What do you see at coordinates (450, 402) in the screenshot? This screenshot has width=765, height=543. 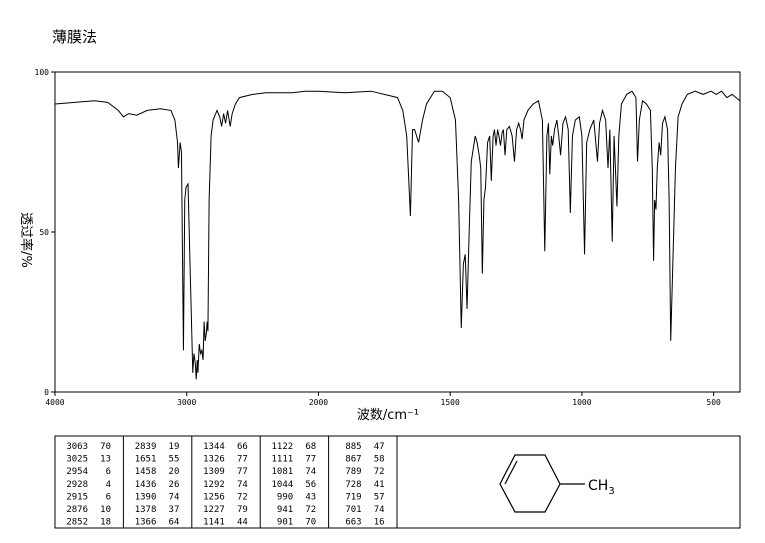 I see `x-tick-label: 1500` at bounding box center [450, 402].